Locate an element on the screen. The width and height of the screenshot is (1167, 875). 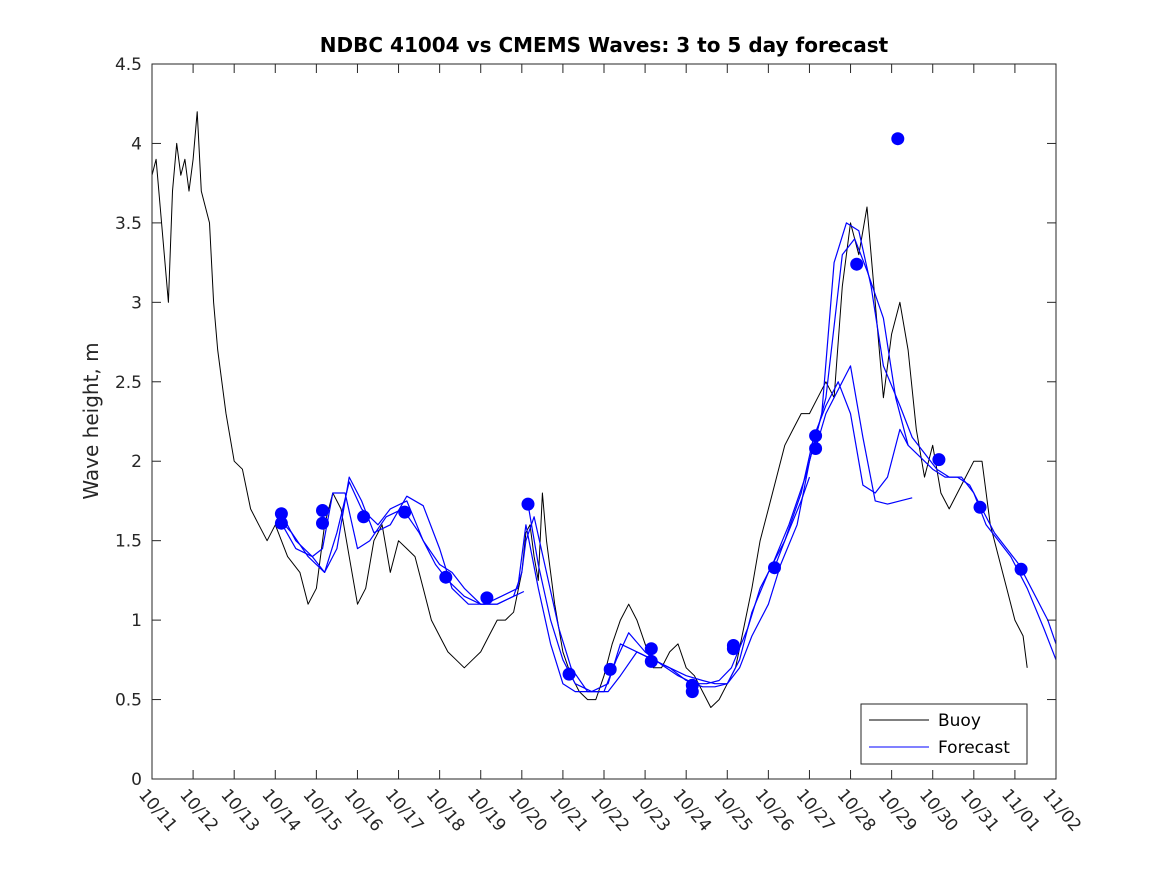
legend-buoy-label: Buoy is located at coordinates (959, 721).